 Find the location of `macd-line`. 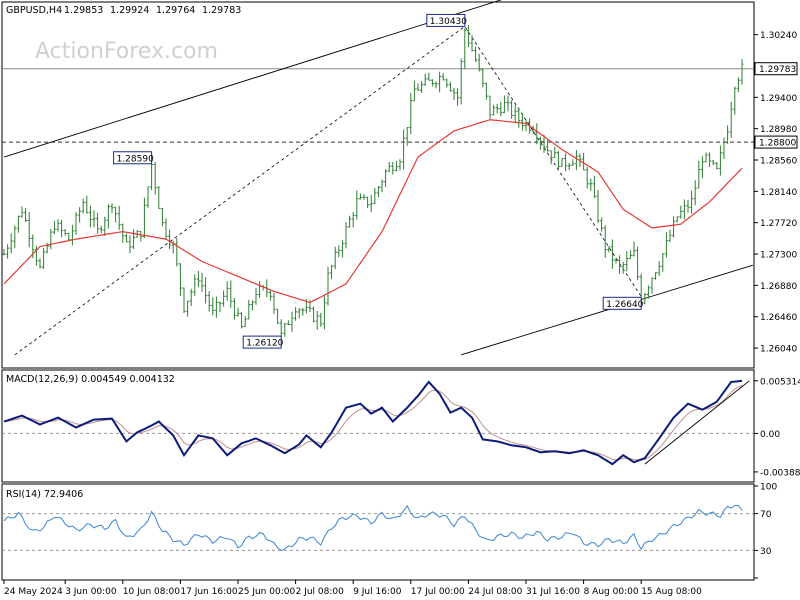

macd-line is located at coordinates (373, 422).